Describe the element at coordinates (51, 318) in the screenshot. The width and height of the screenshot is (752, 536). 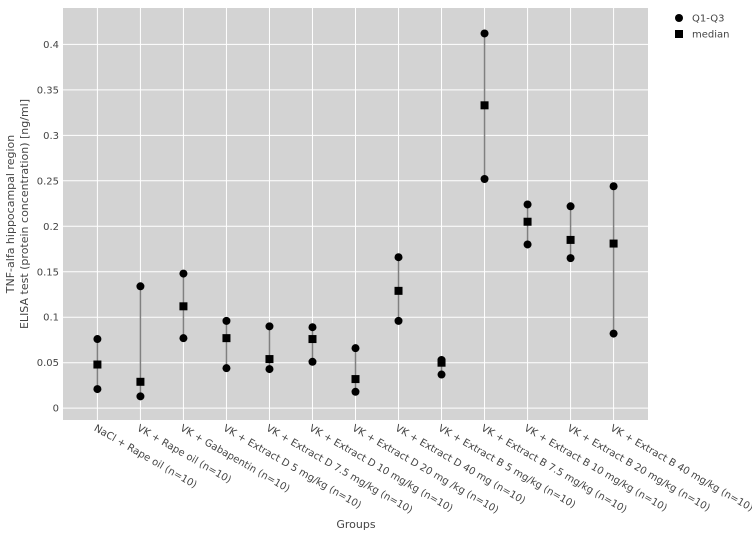
I see `y-tick-label: 0.1` at that location.